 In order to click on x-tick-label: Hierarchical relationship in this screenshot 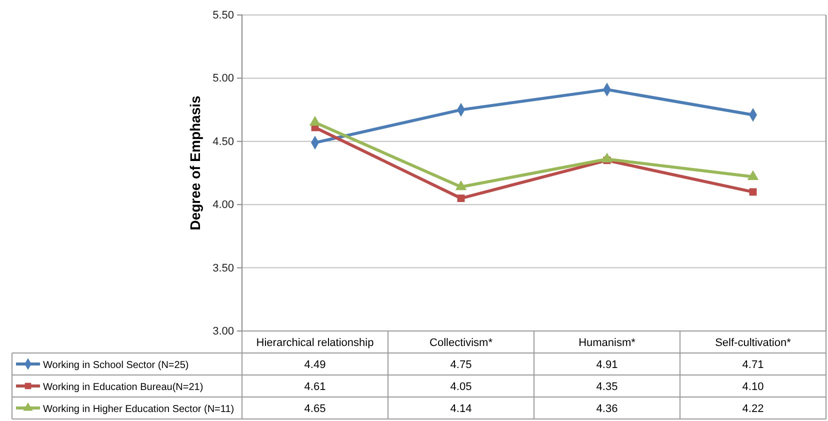, I will do `click(315, 343)`.